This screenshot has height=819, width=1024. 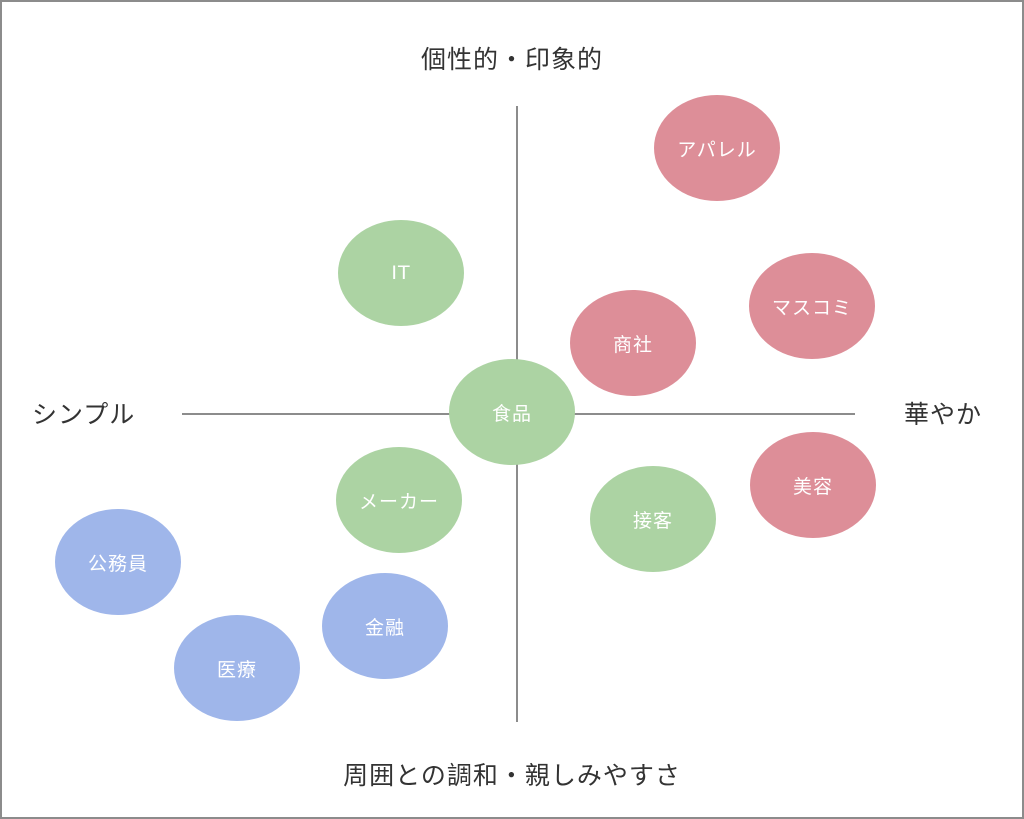 I want to click on axis-label-left: シンプル, so click(x=84, y=414).